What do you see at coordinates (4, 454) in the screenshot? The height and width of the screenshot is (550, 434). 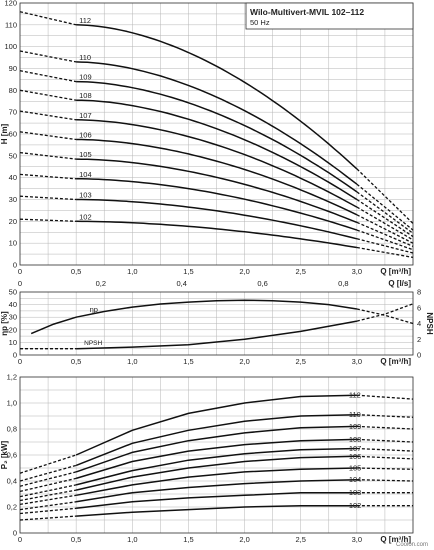 I see `y-axis-label: P₂ [kW]` at bounding box center [4, 454].